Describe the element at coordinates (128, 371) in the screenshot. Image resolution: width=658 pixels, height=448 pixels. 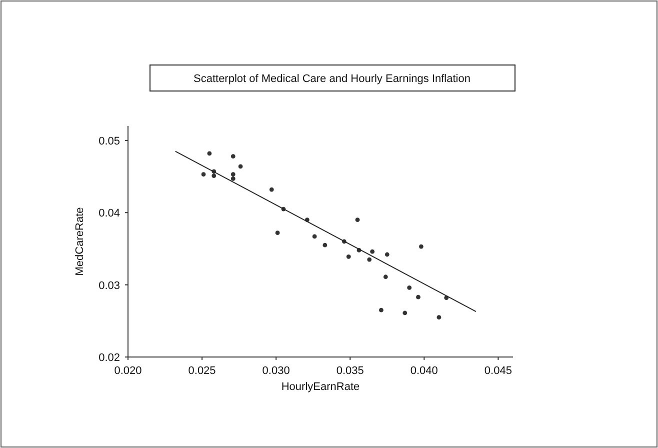
I see `x-tick-label: 0.020` at that location.